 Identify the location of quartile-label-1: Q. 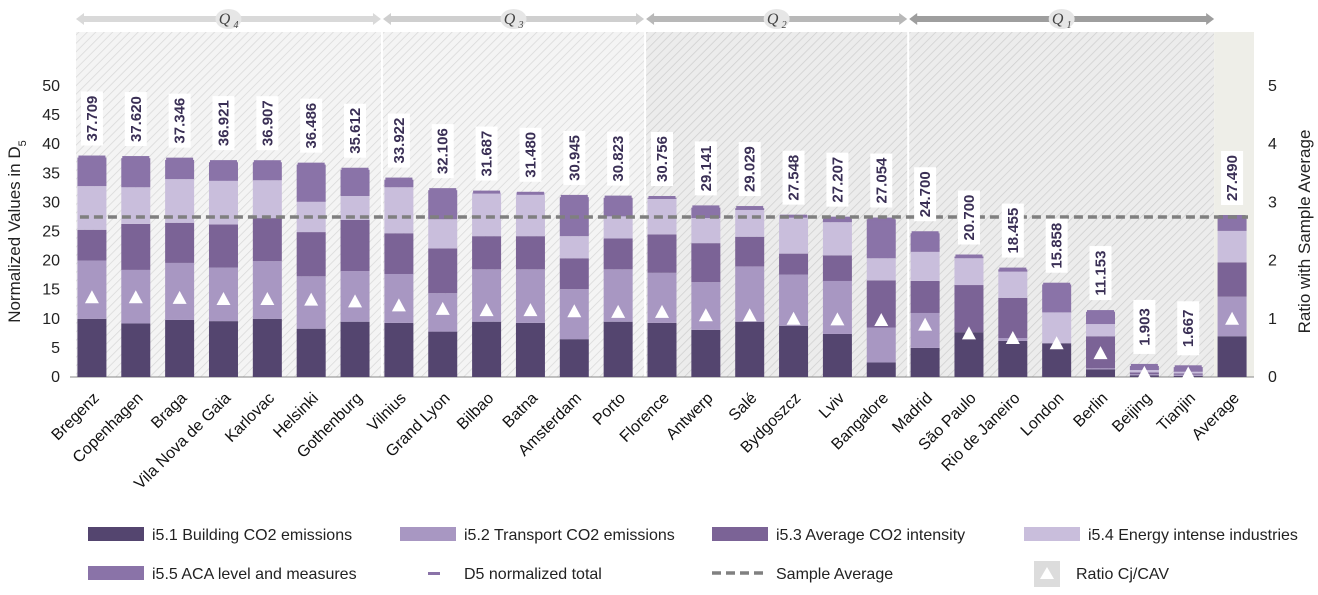
(225, 19).